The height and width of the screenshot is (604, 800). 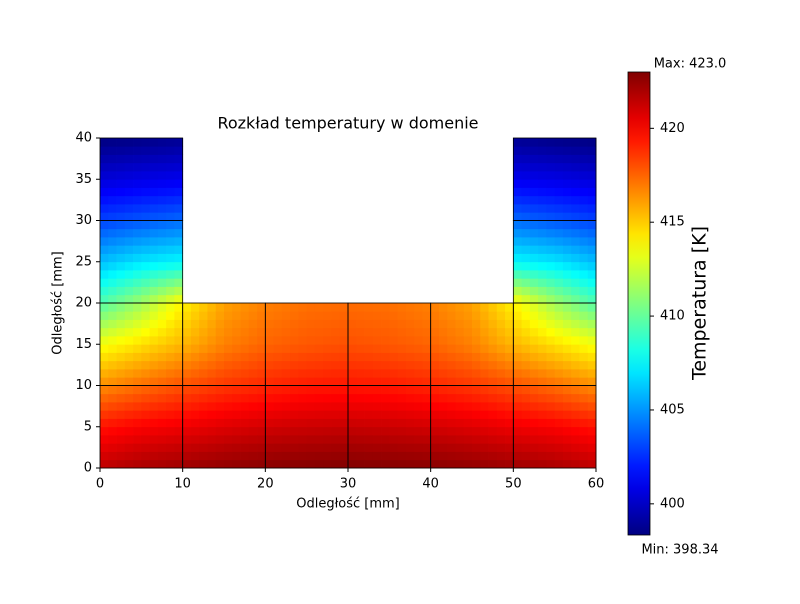 What do you see at coordinates (83, 385) in the screenshot?
I see `y-tick-label: 10` at bounding box center [83, 385].